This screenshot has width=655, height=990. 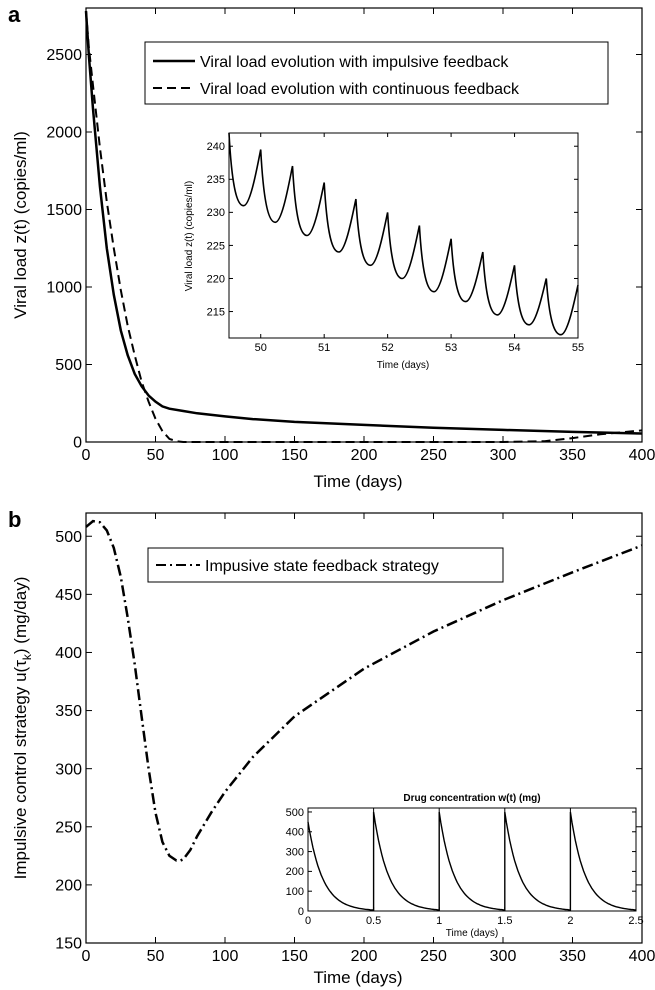 What do you see at coordinates (64, 210) in the screenshot?
I see `panel-a-ytick-label: 1500` at bounding box center [64, 210].